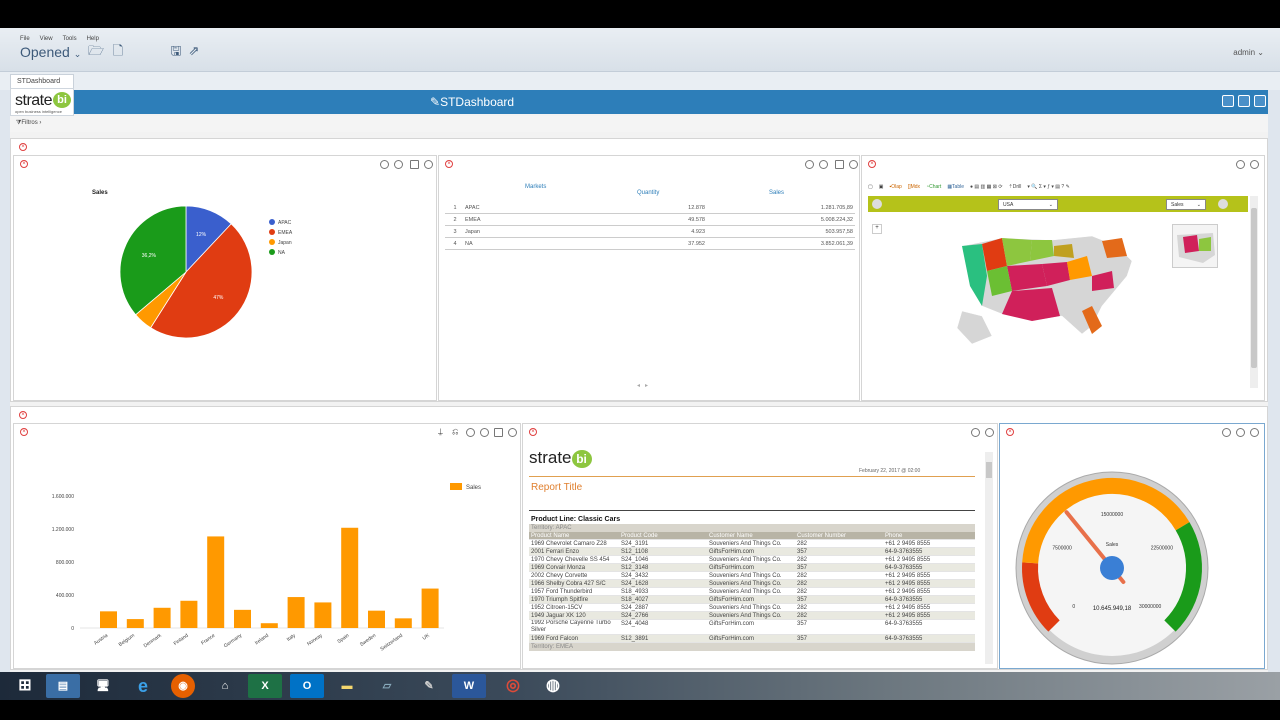 The height and width of the screenshot is (720, 1280). Describe the element at coordinates (777, 193) in the screenshot. I see `col-header-sales: Sales` at that location.